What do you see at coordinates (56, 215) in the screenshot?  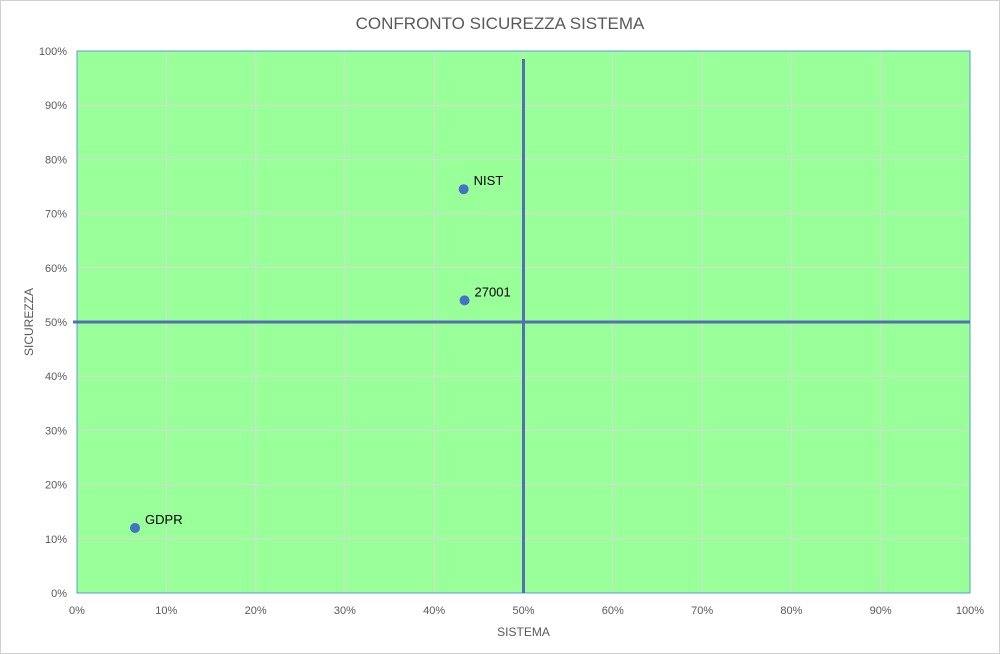 I see `y-tick-label: 70%` at bounding box center [56, 215].